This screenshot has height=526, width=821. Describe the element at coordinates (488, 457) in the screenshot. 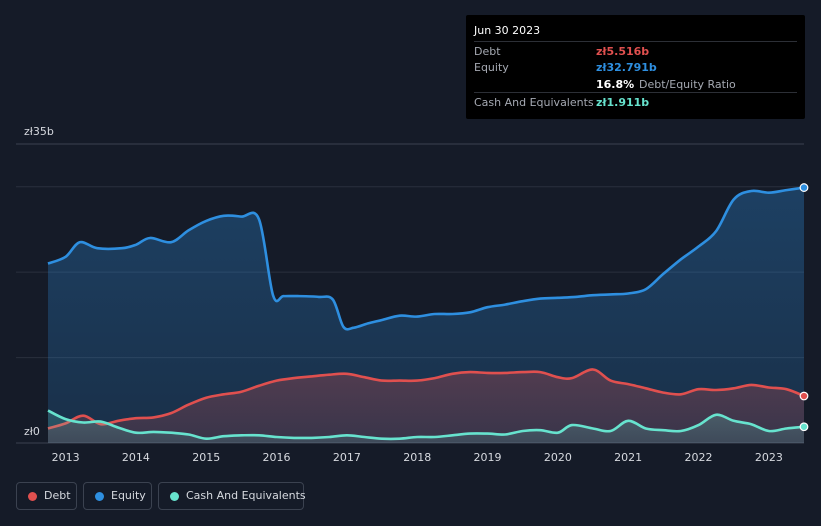

I see `x-tick-label: 2019` at that location.